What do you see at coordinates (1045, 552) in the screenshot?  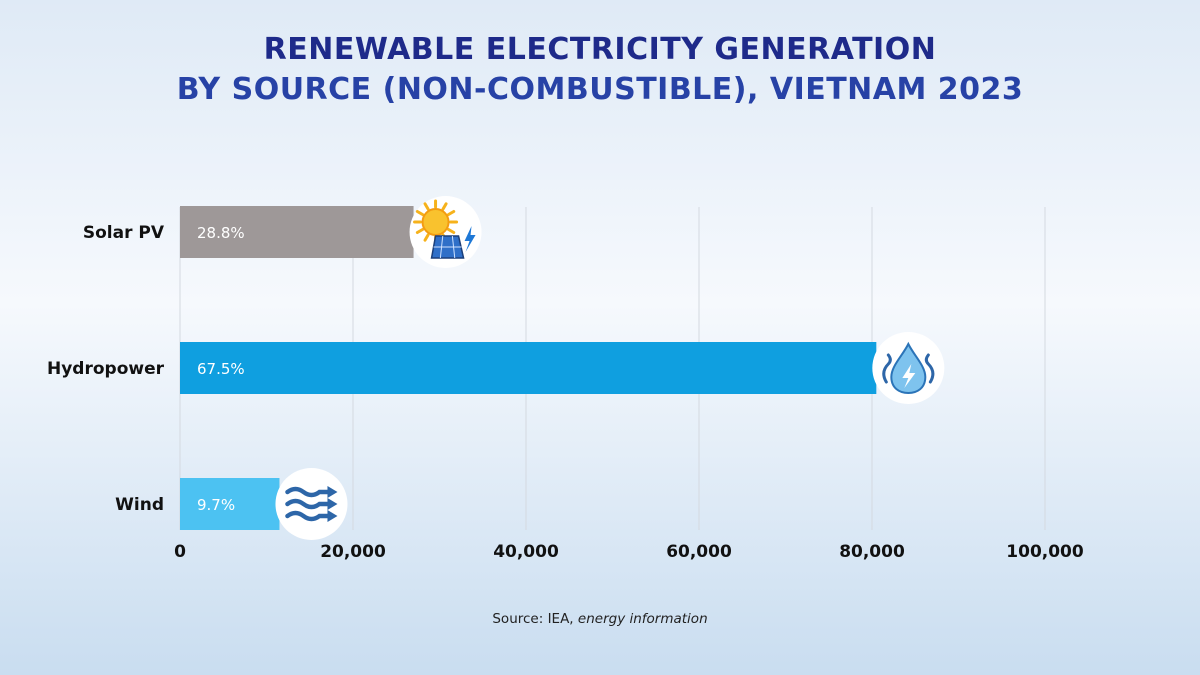 I see `x-tick-label: 100,000` at bounding box center [1045, 552].